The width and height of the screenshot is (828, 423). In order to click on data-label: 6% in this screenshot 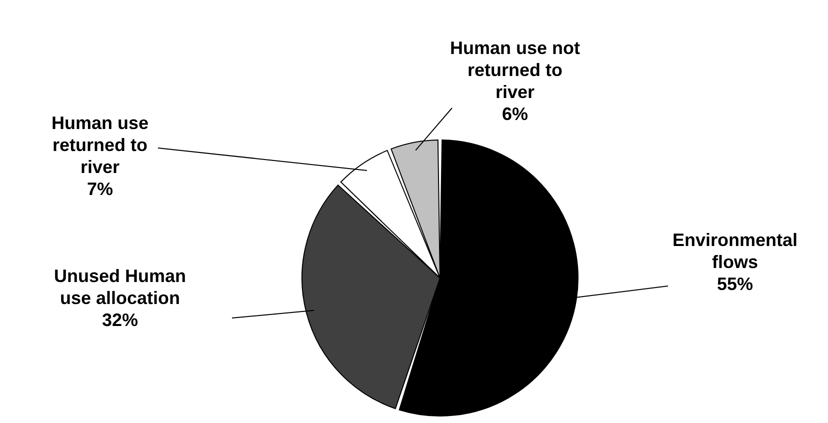, I will do `click(515, 114)`.